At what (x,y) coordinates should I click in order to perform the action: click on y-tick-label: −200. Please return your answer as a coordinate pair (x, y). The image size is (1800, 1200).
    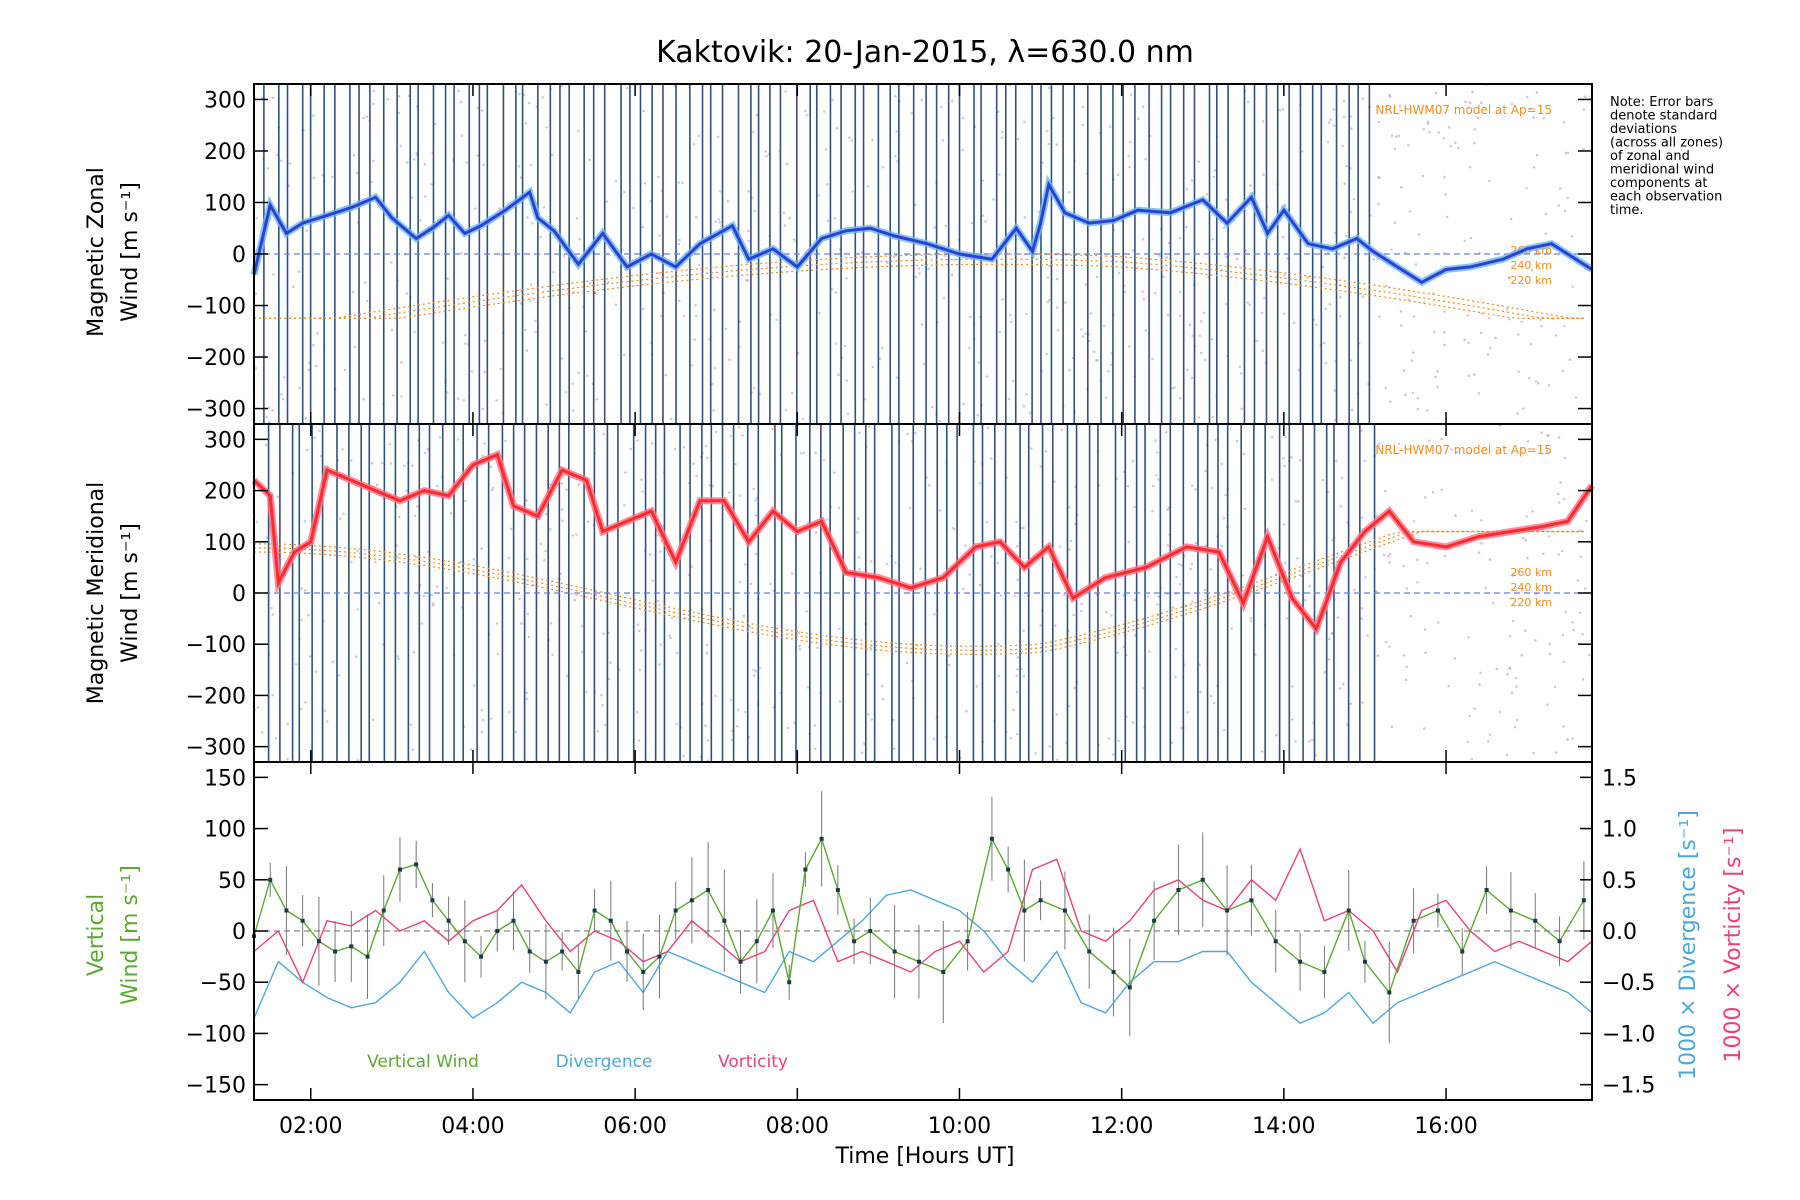
    Looking at the image, I should click on (216, 358).